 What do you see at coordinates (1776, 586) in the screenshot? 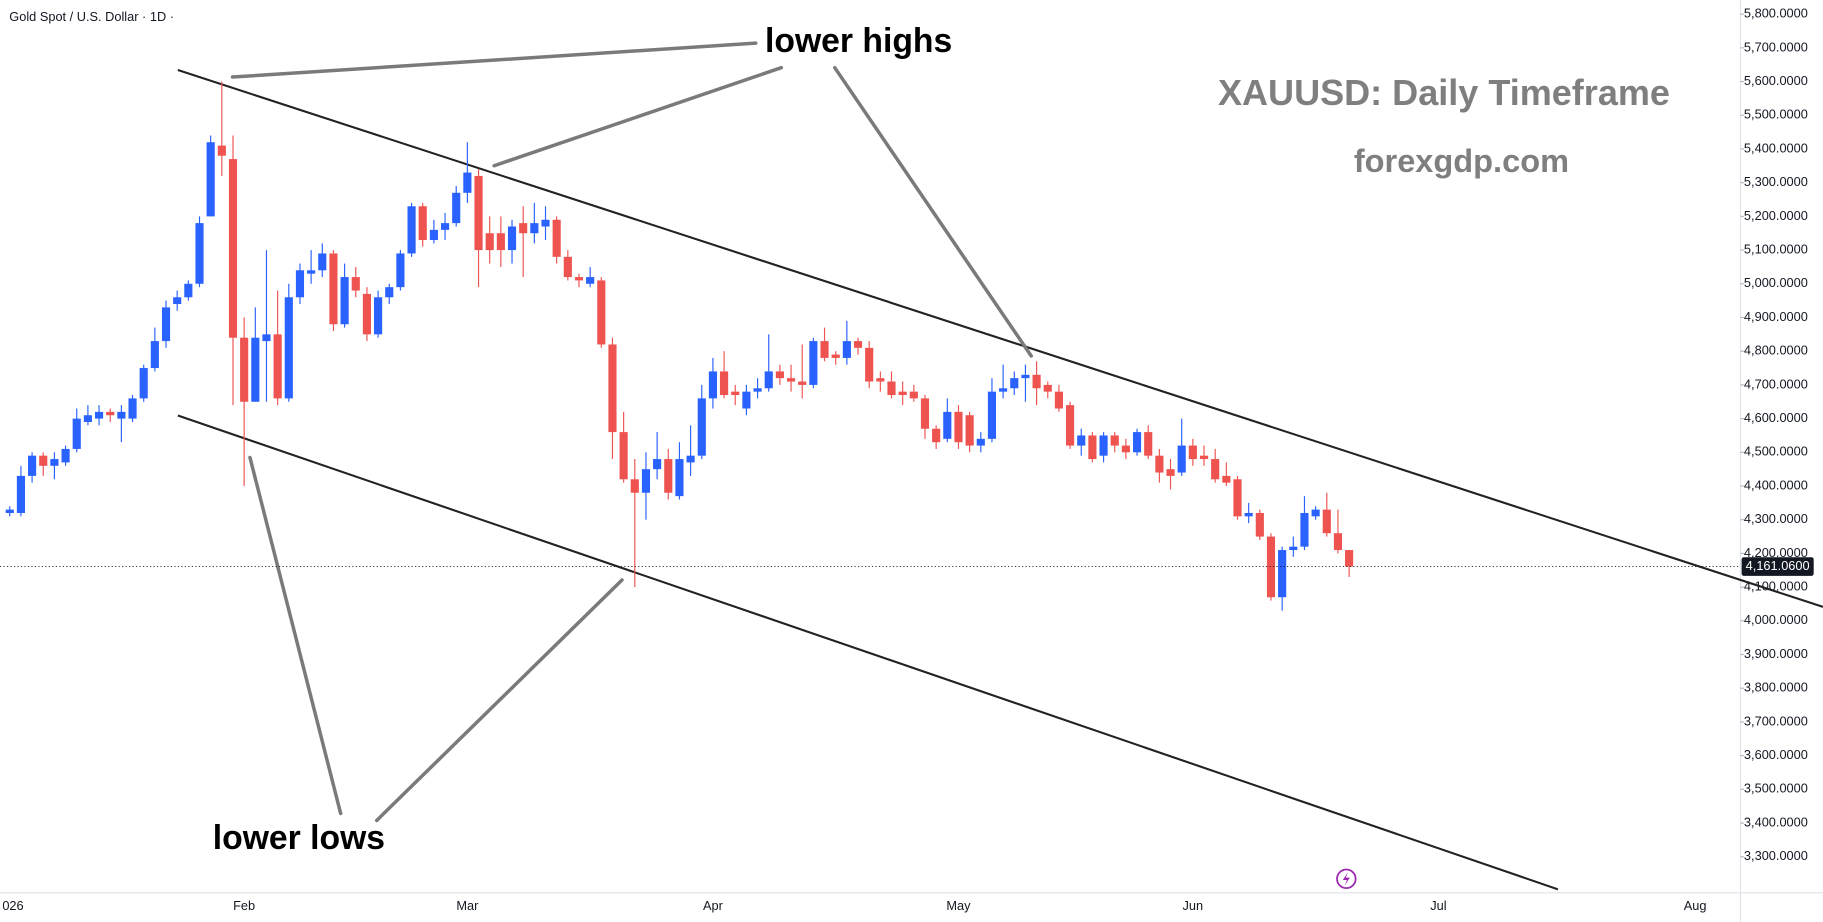
I see `y-tick-label: 4,100.0000` at bounding box center [1776, 586].